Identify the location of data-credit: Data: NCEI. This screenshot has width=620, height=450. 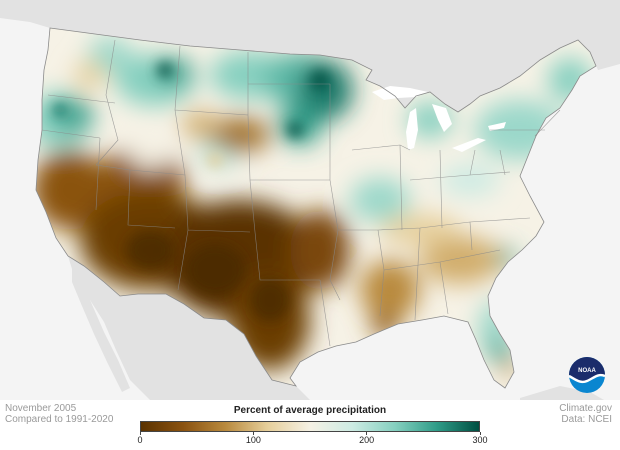
(586, 419).